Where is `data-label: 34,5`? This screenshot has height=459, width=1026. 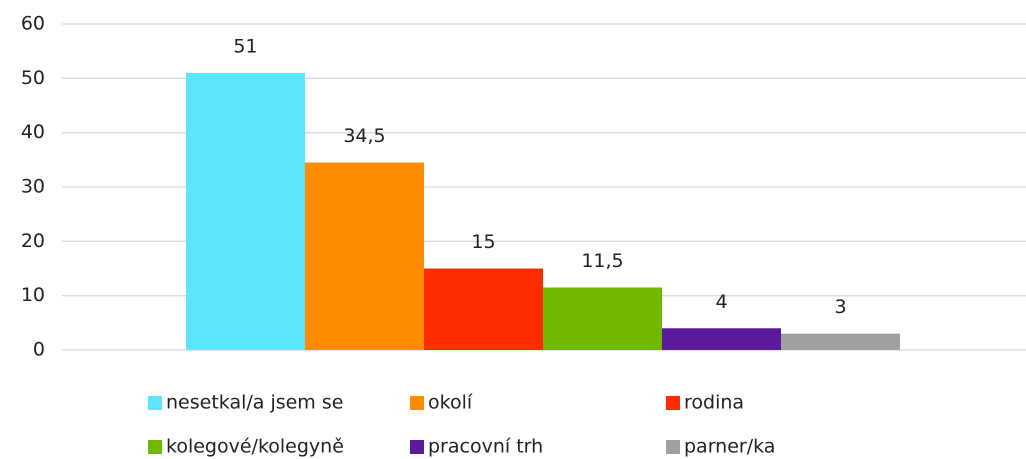 data-label: 34,5 is located at coordinates (364, 136).